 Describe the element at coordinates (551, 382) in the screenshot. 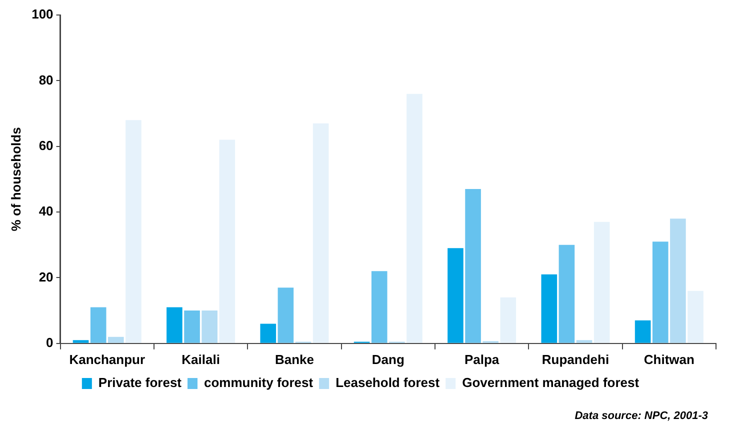

I see `legend-label: Government managed forest` at that location.